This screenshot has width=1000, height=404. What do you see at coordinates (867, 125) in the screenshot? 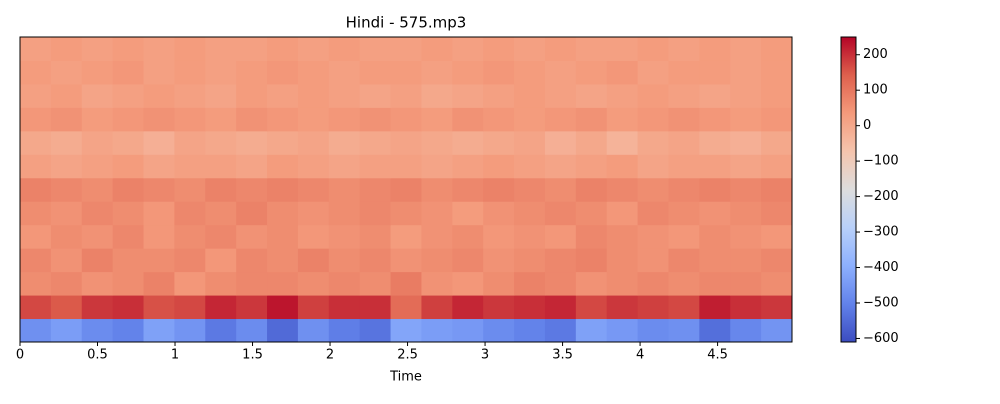
I see `colorbar-tick-label: 0` at bounding box center [867, 125].